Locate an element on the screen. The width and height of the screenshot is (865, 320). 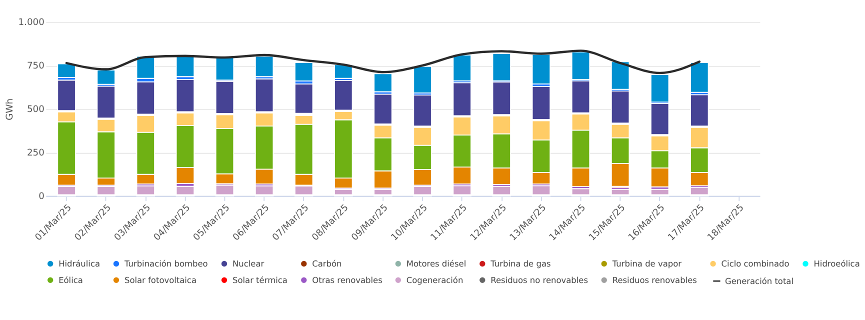
legend-label: Residuos renovables is located at coordinates (654, 279).